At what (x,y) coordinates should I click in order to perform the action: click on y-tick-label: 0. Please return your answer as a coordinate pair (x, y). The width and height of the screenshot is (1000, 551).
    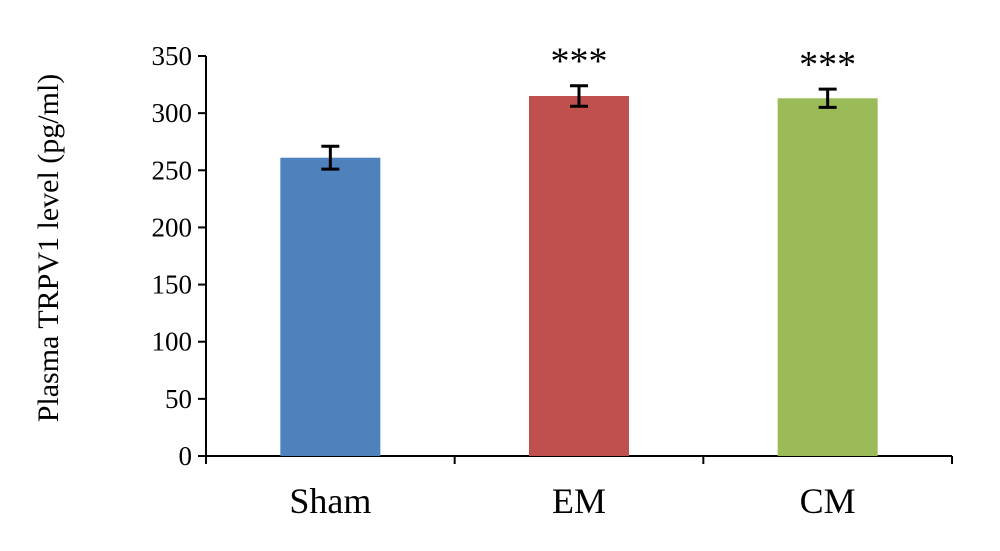
    Looking at the image, I should click on (186, 456).